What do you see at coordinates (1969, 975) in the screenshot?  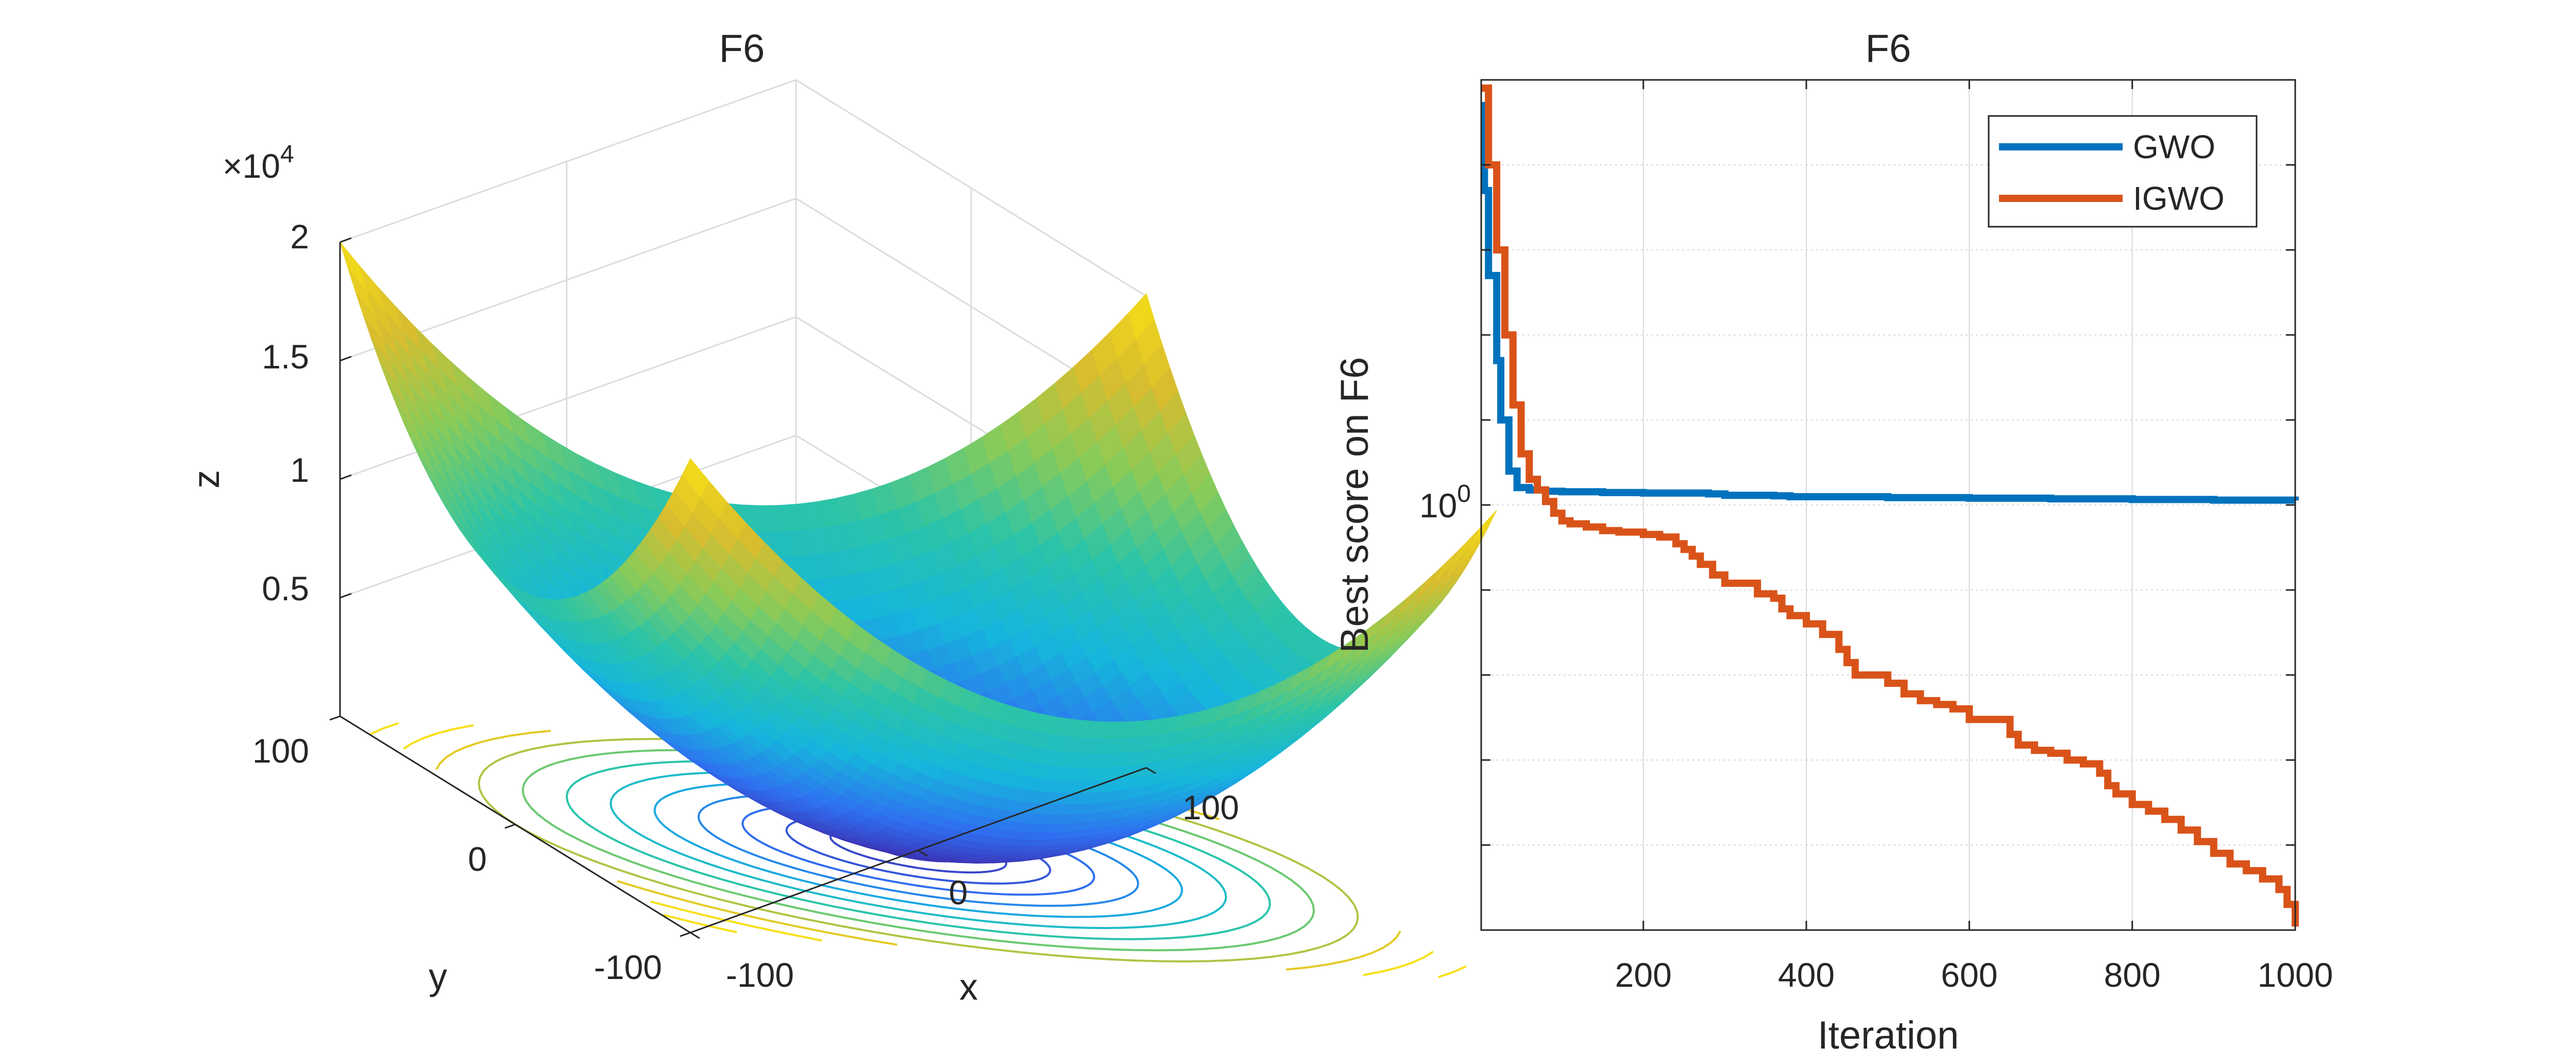 I see `x-tick-label: 600` at bounding box center [1969, 975].